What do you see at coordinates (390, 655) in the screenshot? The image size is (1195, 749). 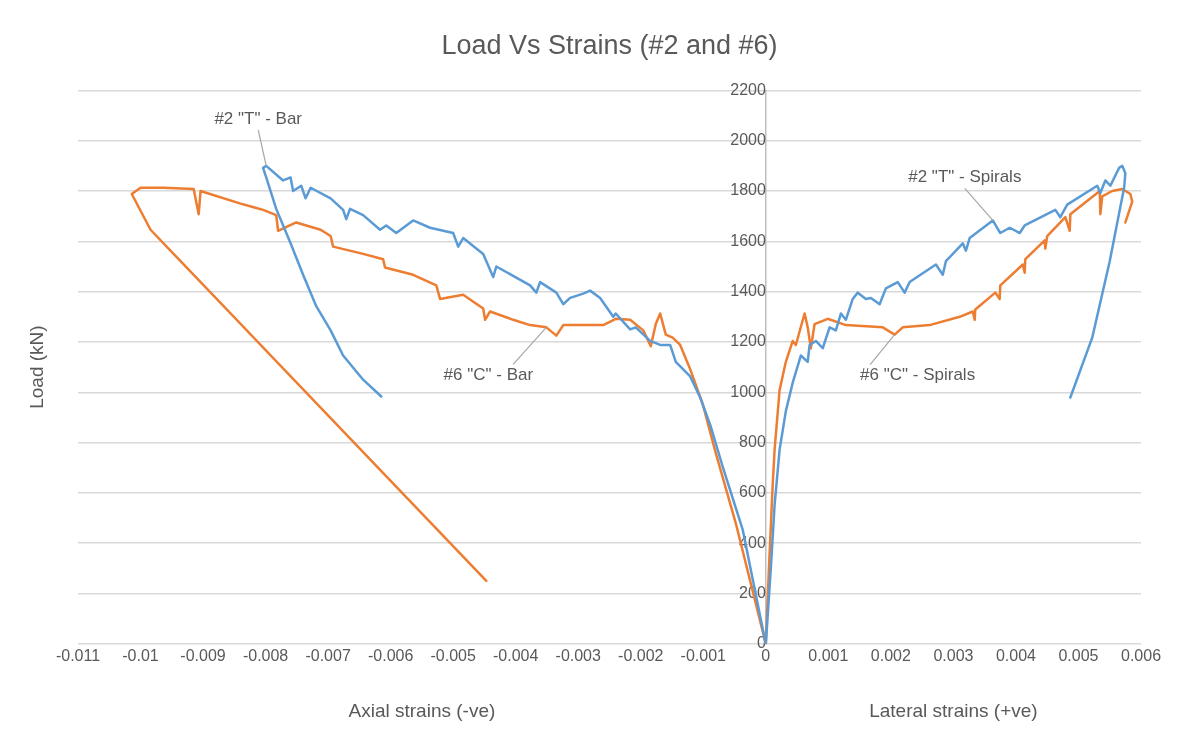 I see `x-tick-label: -0.006` at bounding box center [390, 655].